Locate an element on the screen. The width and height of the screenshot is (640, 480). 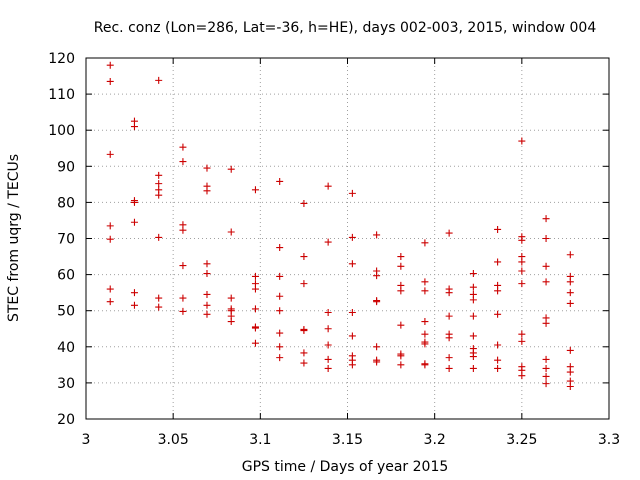
y-tick-labels: 20 30 40 50 60 70 80 90 100 110 120 is located at coordinates (61, 239).